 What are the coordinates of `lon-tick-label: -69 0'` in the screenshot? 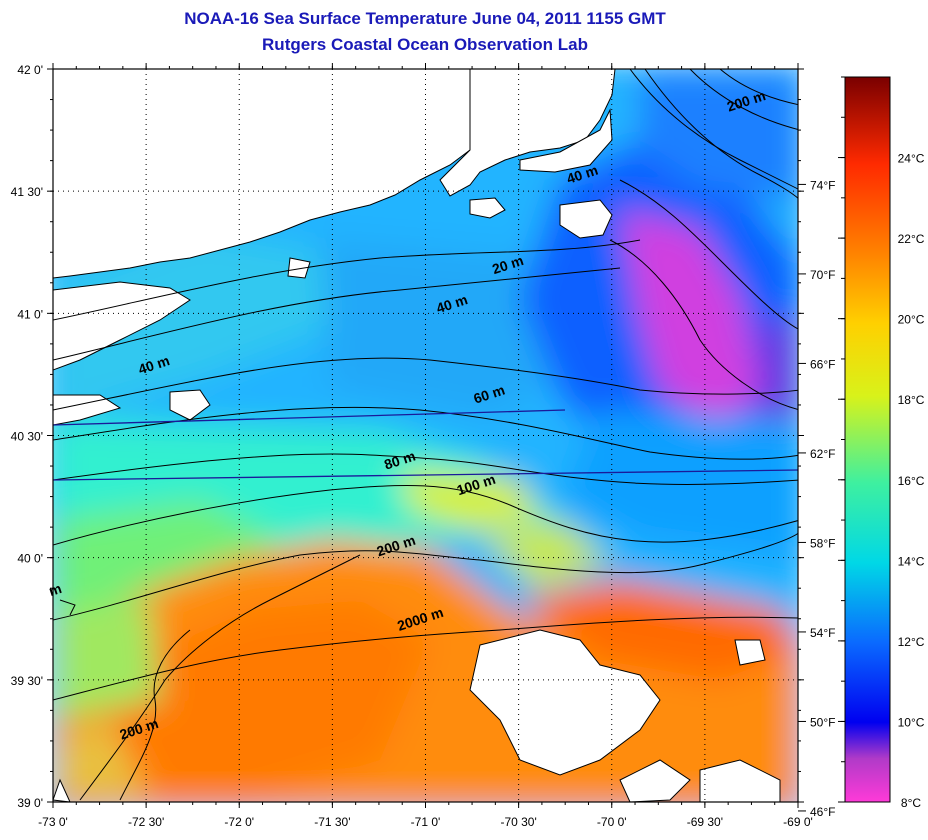 It's located at (798, 822).